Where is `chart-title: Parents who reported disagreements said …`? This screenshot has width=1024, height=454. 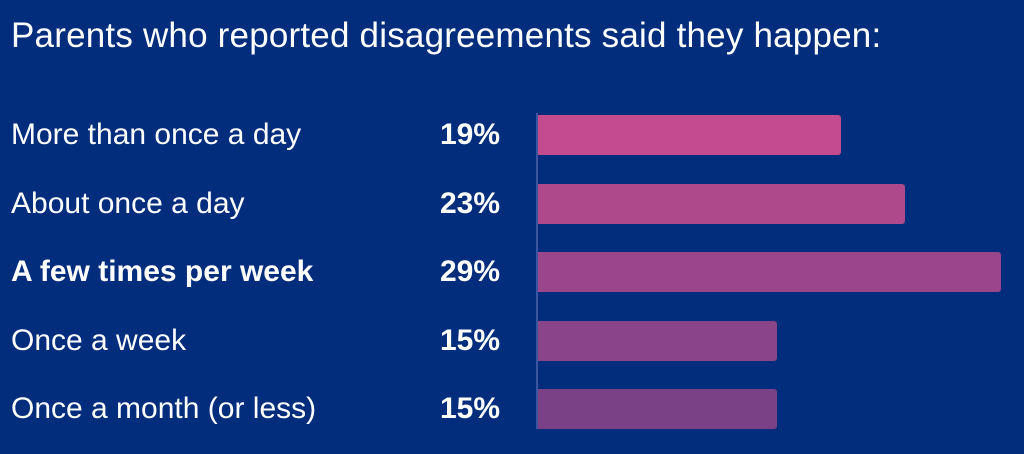
chart-title: Parents who reported disagreements said … is located at coordinates (446, 35).